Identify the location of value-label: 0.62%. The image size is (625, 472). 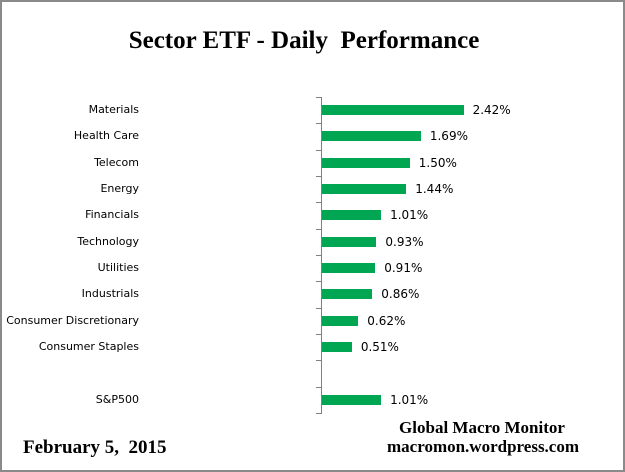
(386, 320).